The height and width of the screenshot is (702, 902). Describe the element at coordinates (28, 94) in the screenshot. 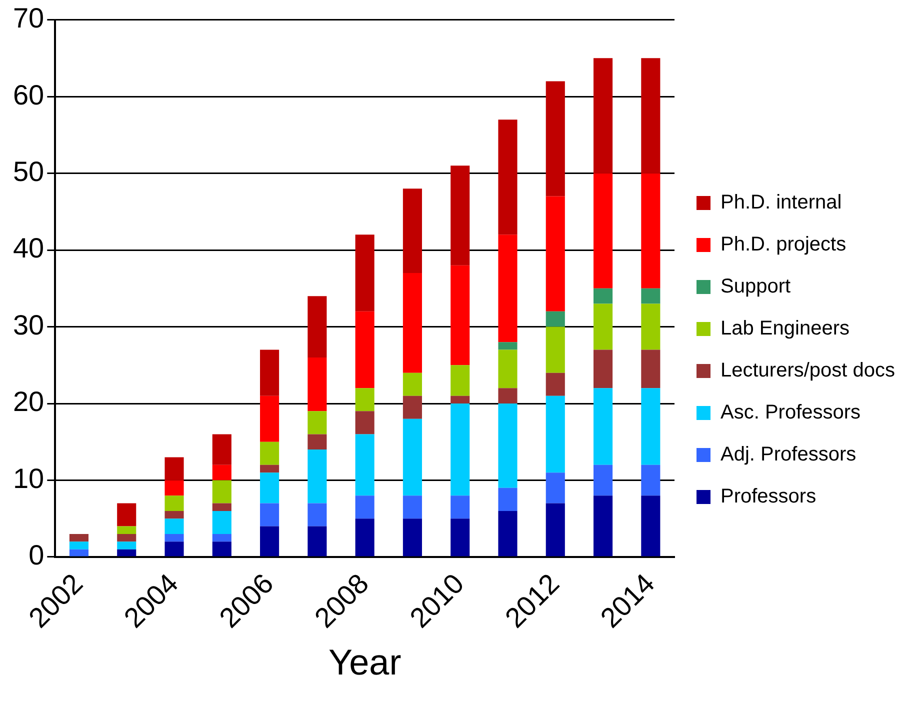

I see `y-tick-label: 60` at that location.